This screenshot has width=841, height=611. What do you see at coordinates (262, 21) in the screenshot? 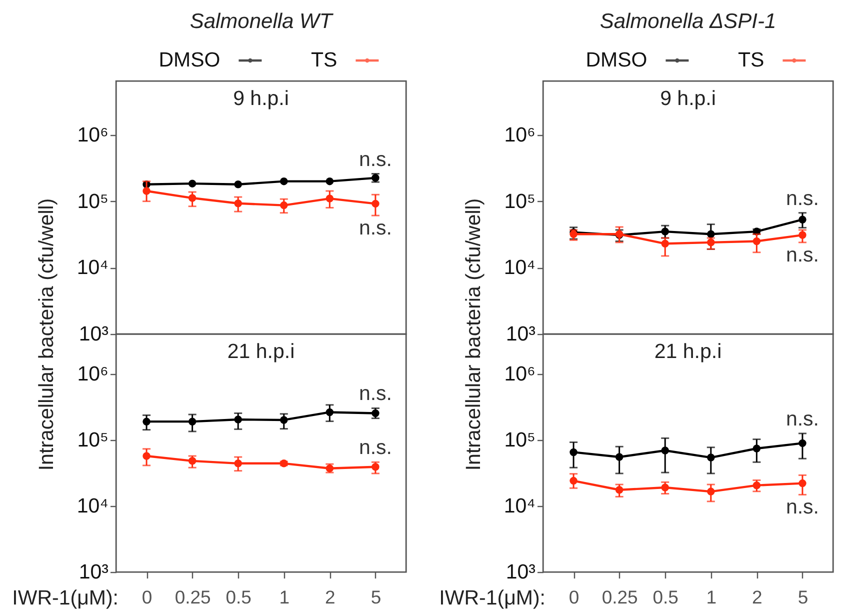
I see `chart-title: Salmonella WT` at bounding box center [262, 21].